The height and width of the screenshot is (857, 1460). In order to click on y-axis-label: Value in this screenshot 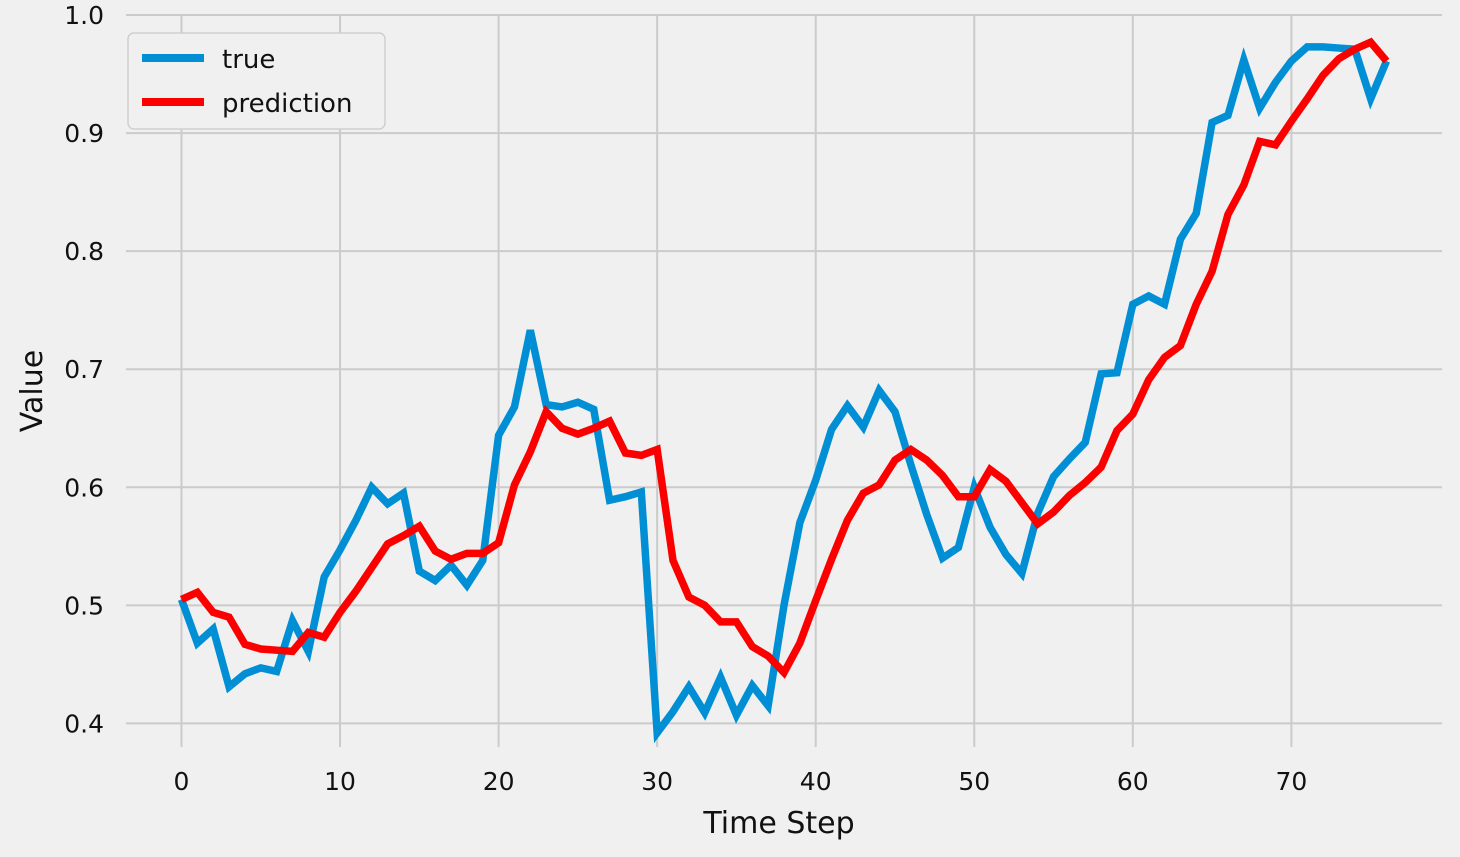, I will do `click(32, 391)`.